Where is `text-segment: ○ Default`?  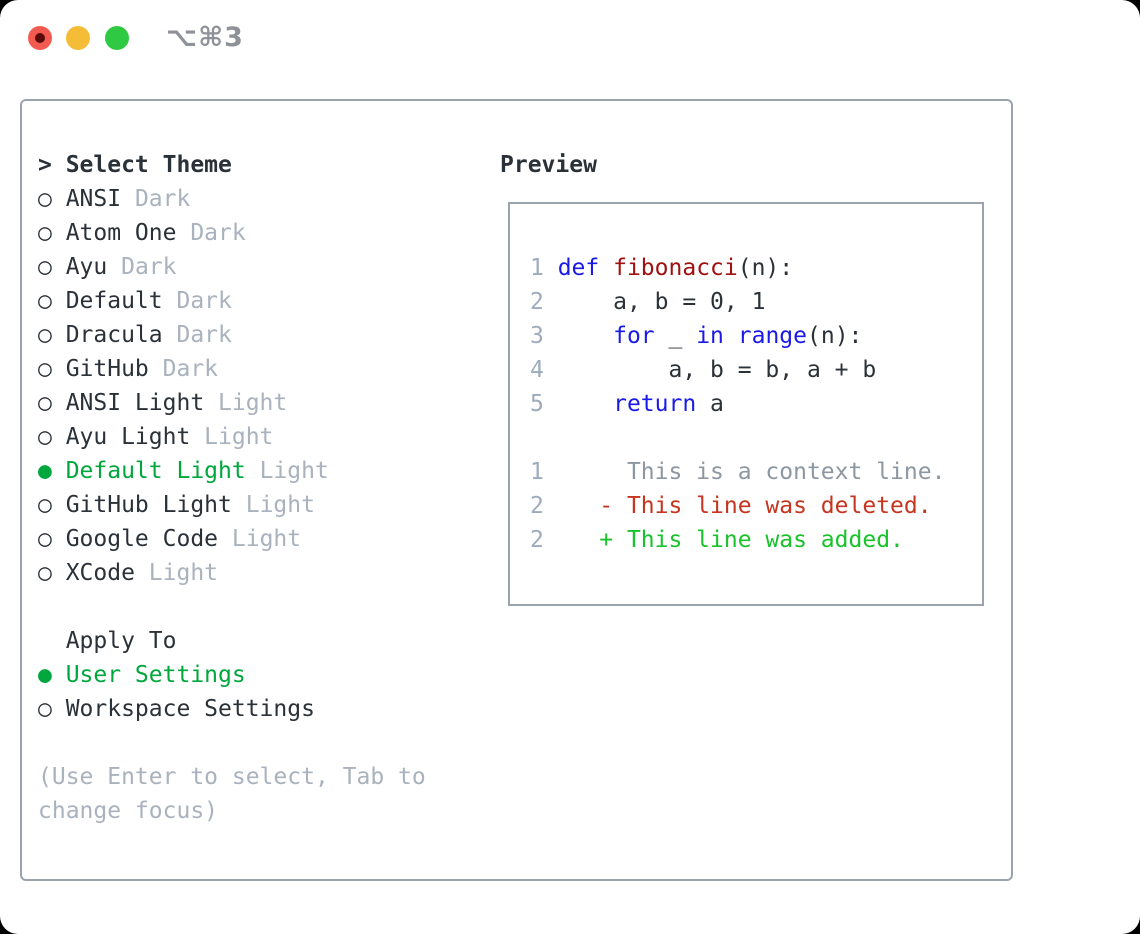
text-segment: ○ Default is located at coordinates (107, 301).